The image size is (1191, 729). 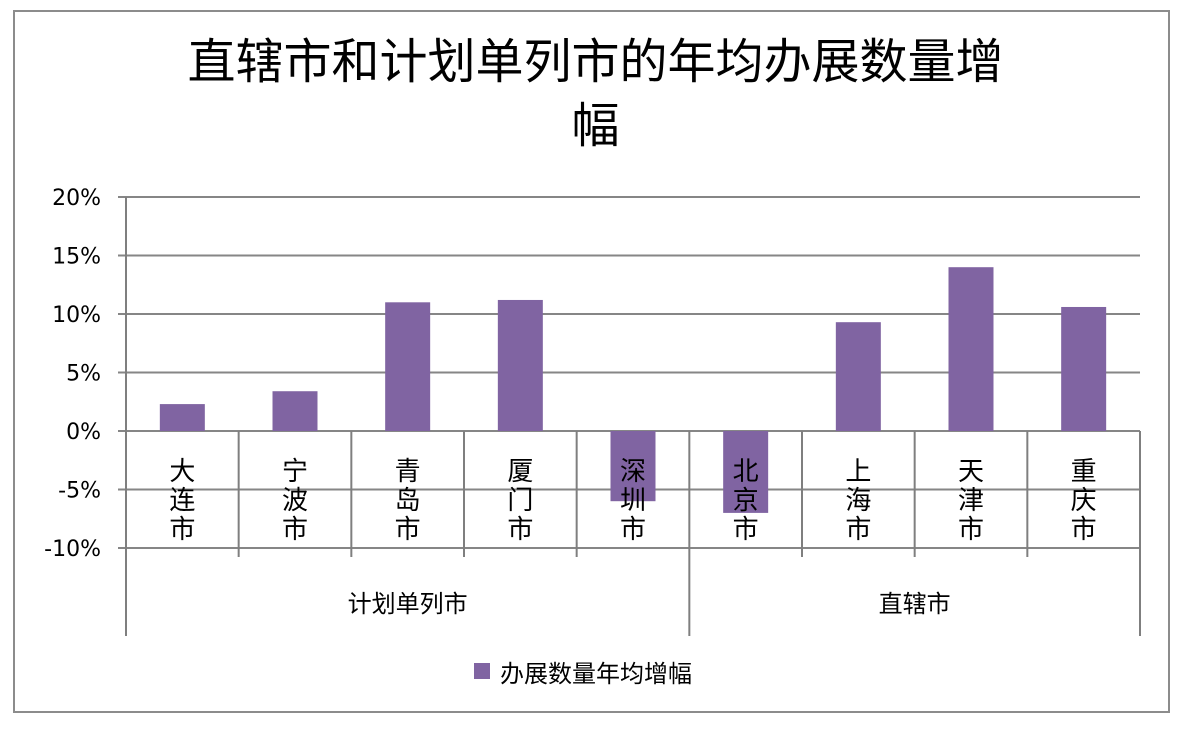 I want to click on category-label: 深, so click(x=633, y=472).